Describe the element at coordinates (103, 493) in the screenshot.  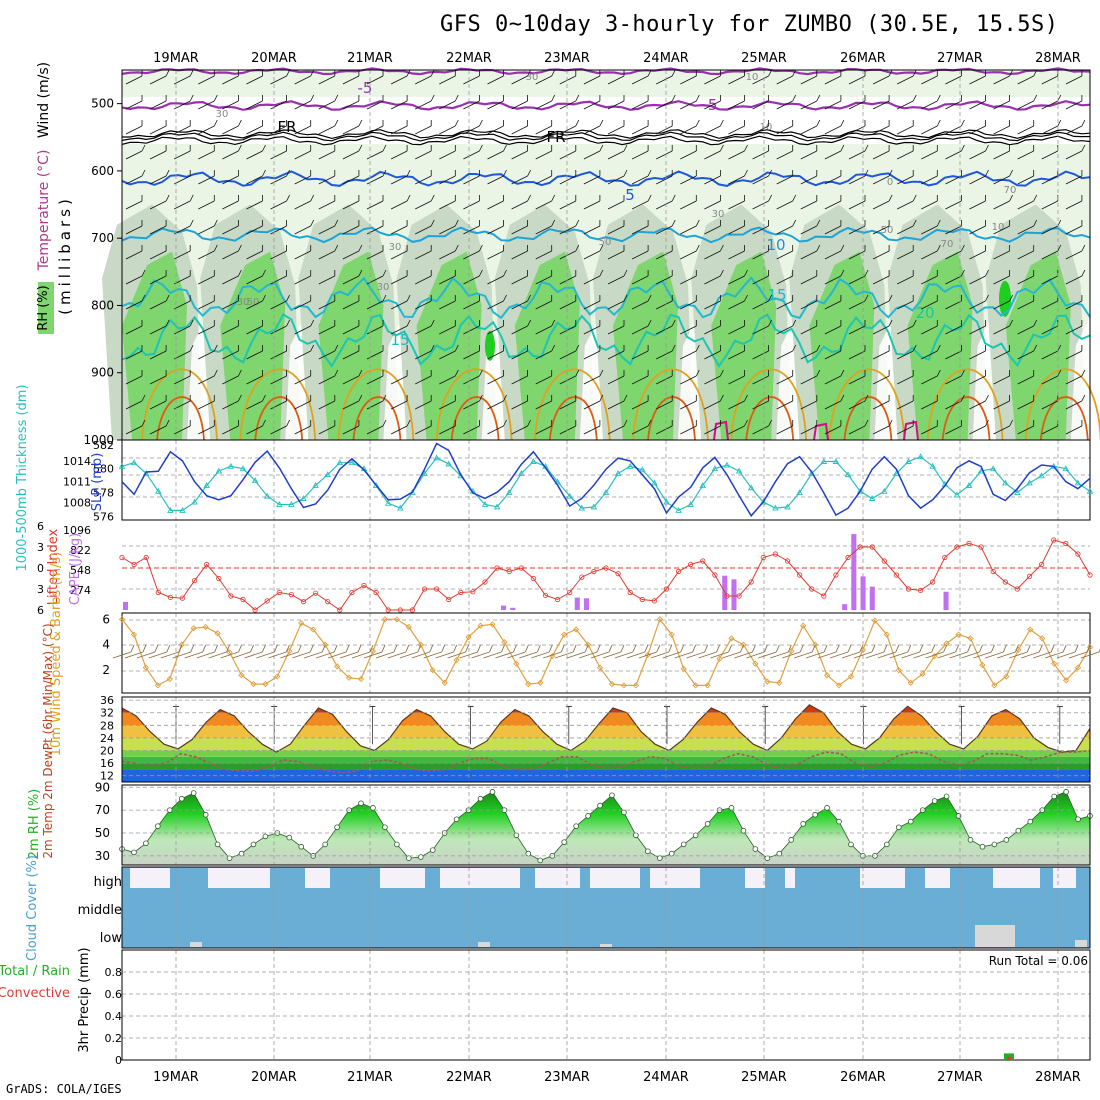
I see `thickness-tick-label: 578` at that location.